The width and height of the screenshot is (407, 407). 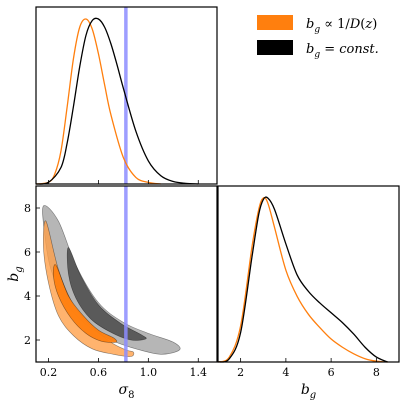 What do you see at coordinates (376, 372) in the screenshot?
I see `bg-tick-label-x: 8` at bounding box center [376, 372].